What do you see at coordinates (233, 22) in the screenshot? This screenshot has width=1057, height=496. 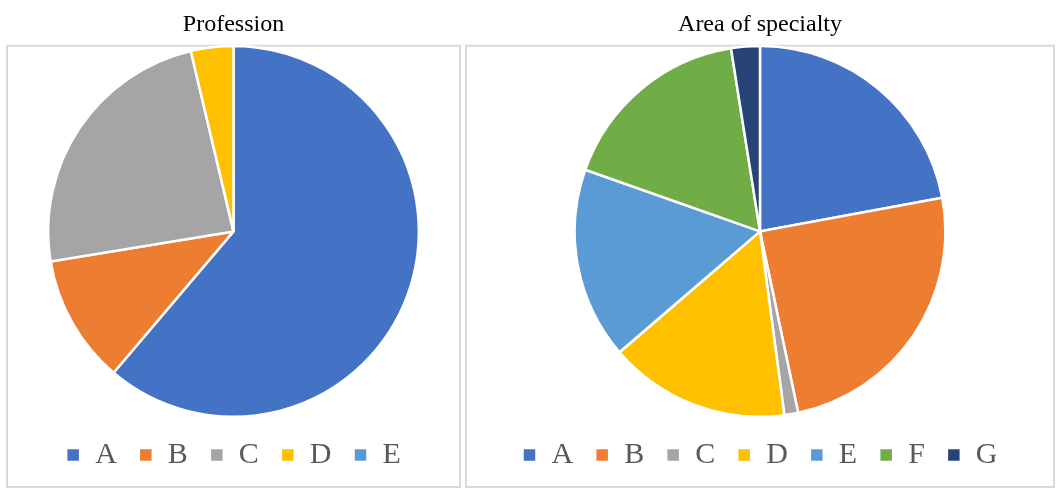 I see `chart-title: Profession` at bounding box center [233, 22].